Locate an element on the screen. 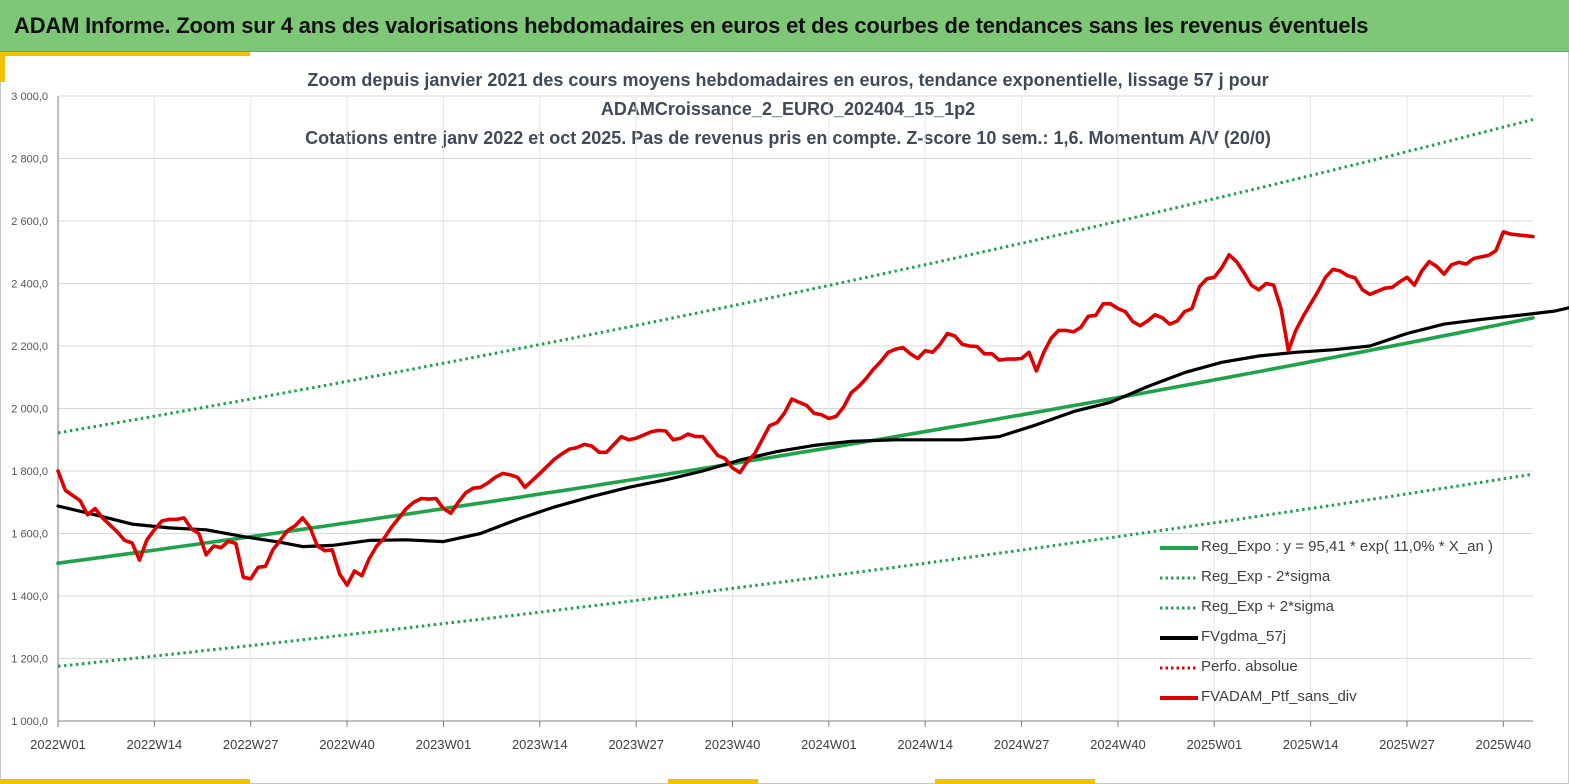  y-tick-label: 3 000,0 is located at coordinates (29, 97).